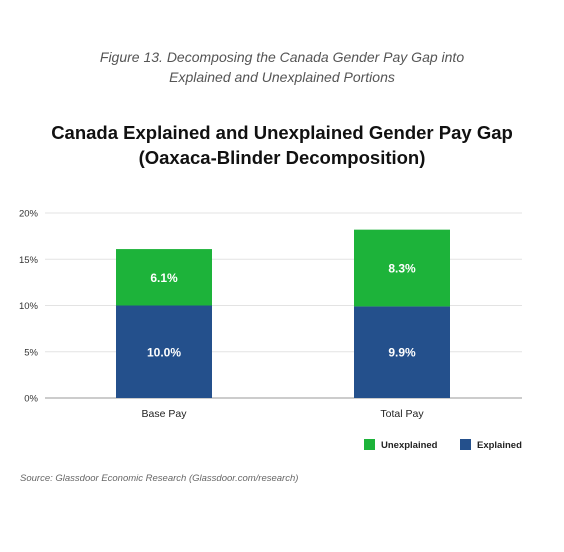 The height and width of the screenshot is (552, 564). What do you see at coordinates (282, 77) in the screenshot?
I see `figure-caption-line-2: Explained and Unexplained Portions` at bounding box center [282, 77].